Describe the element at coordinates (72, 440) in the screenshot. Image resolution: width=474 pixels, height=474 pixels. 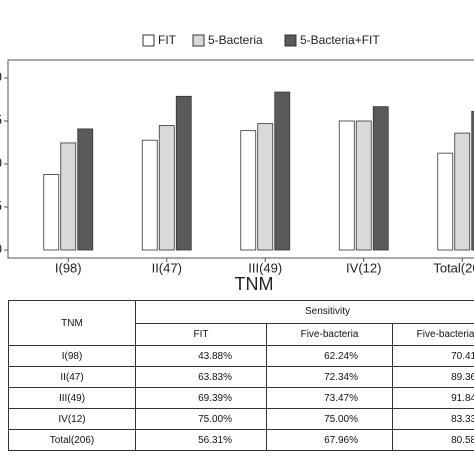
I see `row-label: Total(206)` at that location.